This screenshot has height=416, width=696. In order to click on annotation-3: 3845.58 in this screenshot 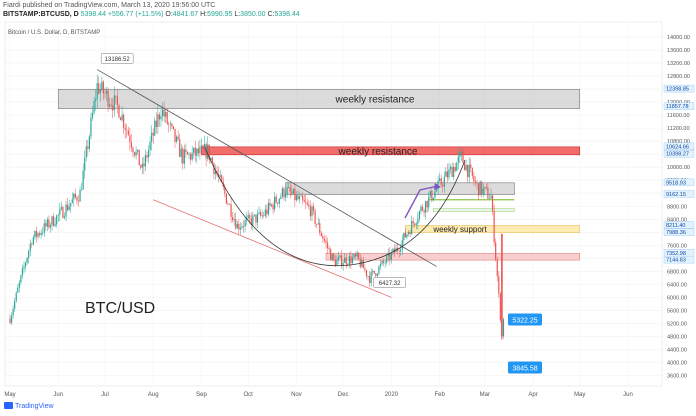, I will do `click(524, 369)`.